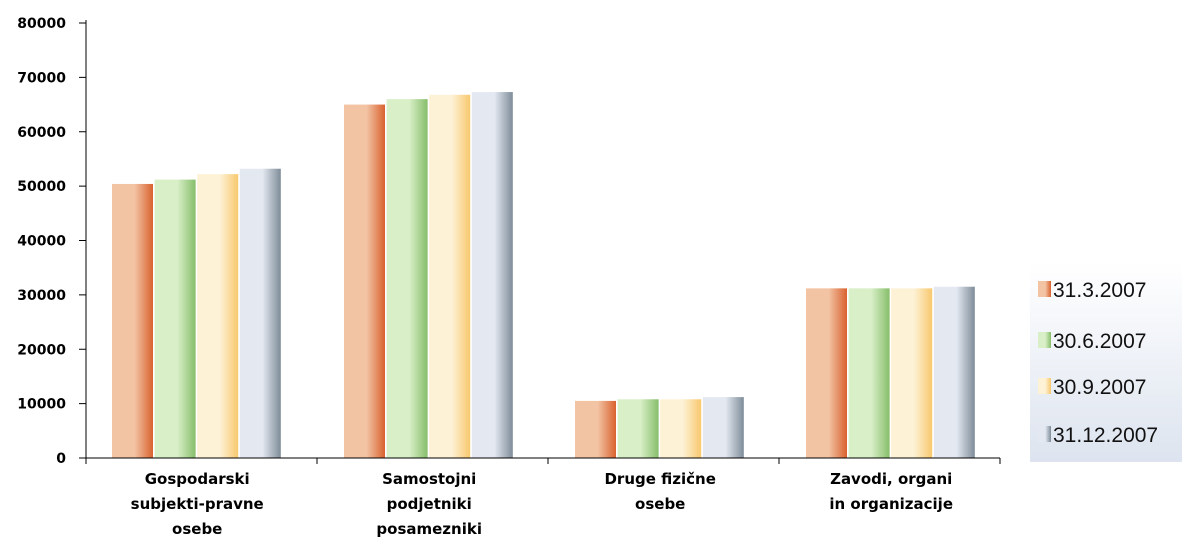 This screenshot has width=1182, height=539. I want to click on legend-label: 30.9.2007, so click(1099, 387).